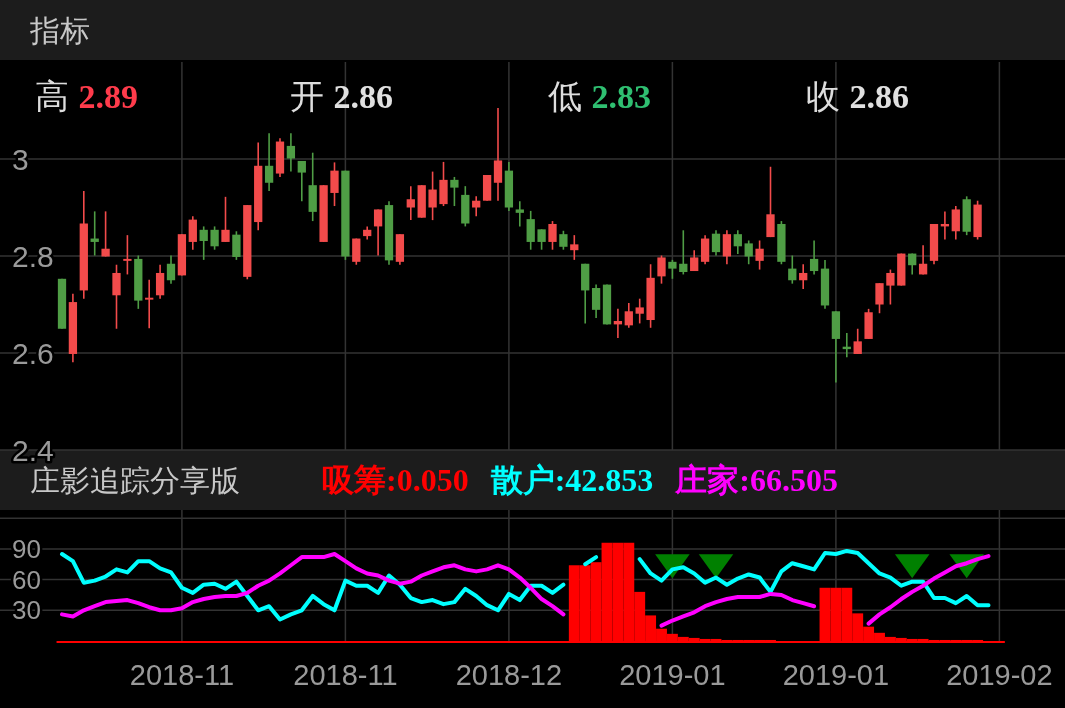 The image size is (1065, 708). I want to click on annotation: 低 2.83, so click(599, 95).